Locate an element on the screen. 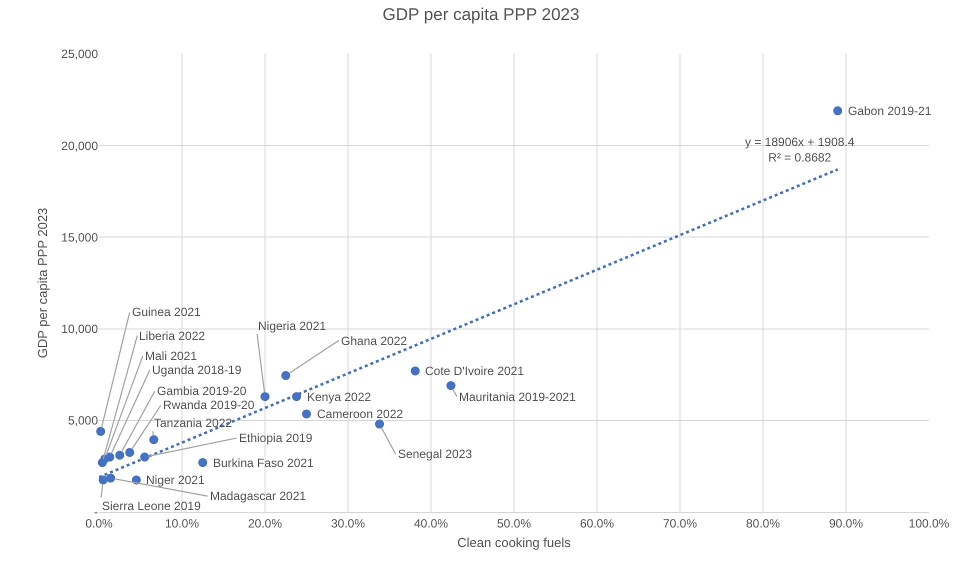 The height and width of the screenshot is (569, 962). annotation: Niger 2021 is located at coordinates (176, 480).